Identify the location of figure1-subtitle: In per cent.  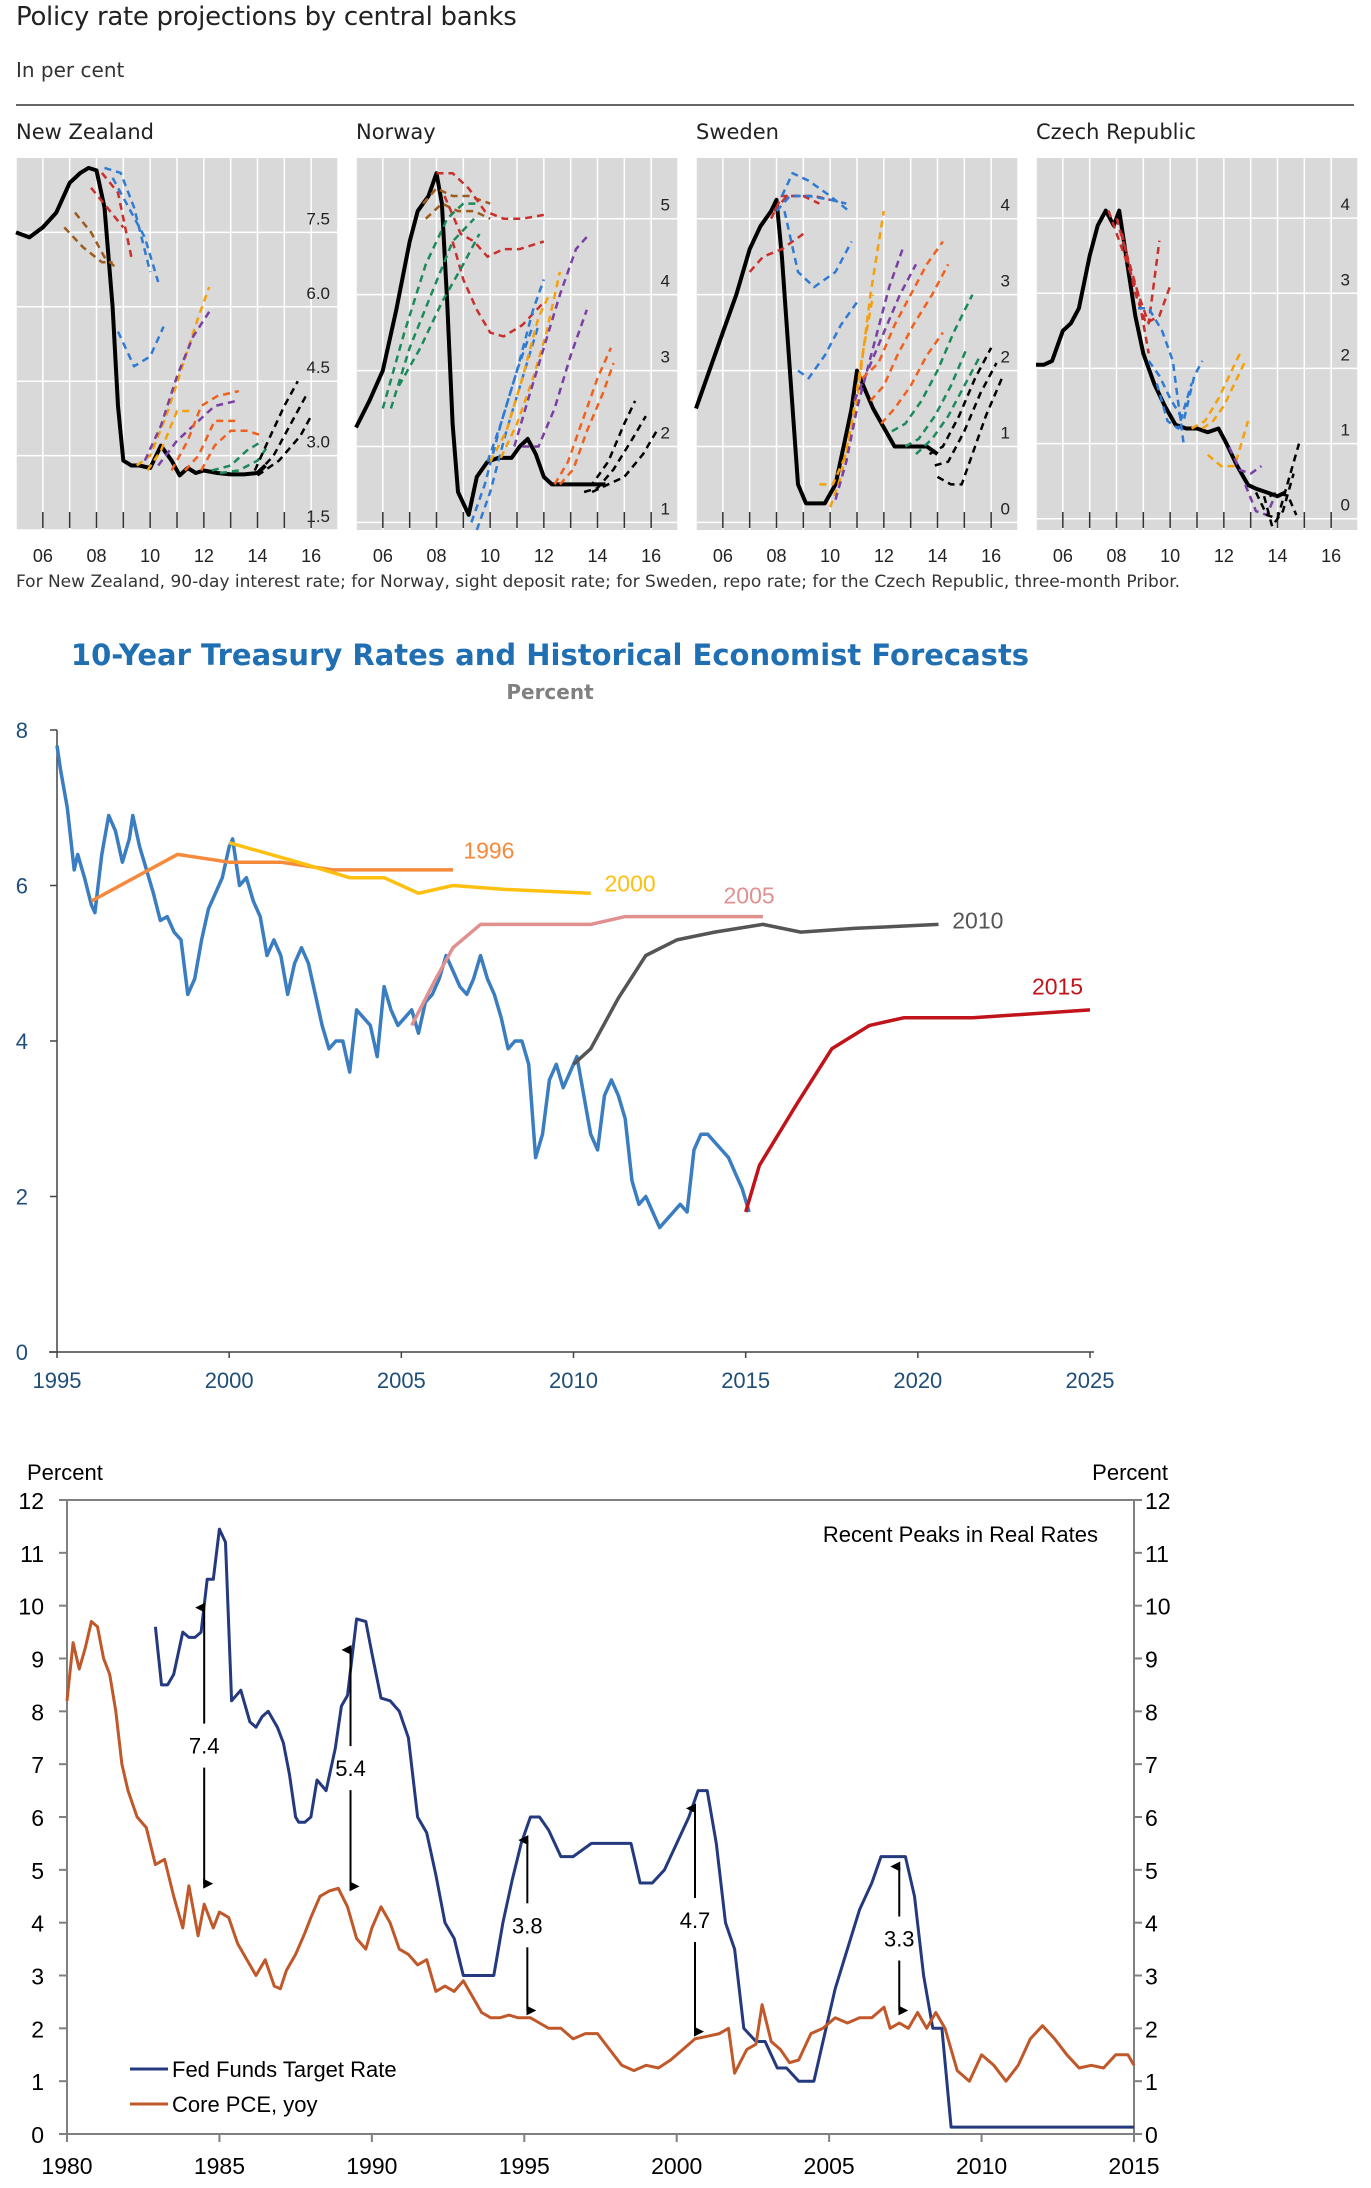
(70, 70).